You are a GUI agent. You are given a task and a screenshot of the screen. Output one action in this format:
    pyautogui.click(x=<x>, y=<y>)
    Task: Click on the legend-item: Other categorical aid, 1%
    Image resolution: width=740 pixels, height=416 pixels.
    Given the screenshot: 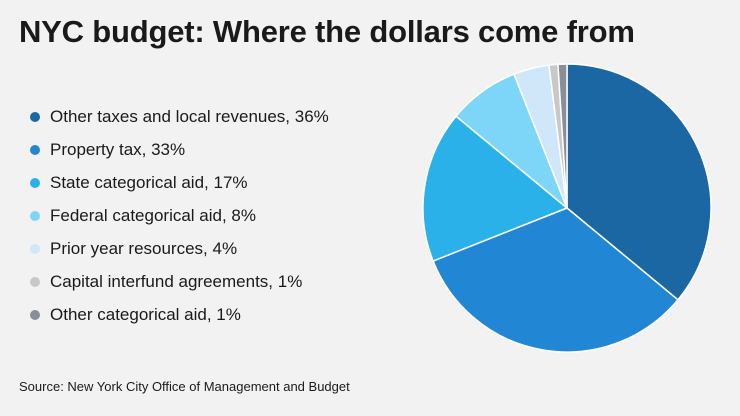 What is the action you would take?
    pyautogui.click(x=179, y=314)
    